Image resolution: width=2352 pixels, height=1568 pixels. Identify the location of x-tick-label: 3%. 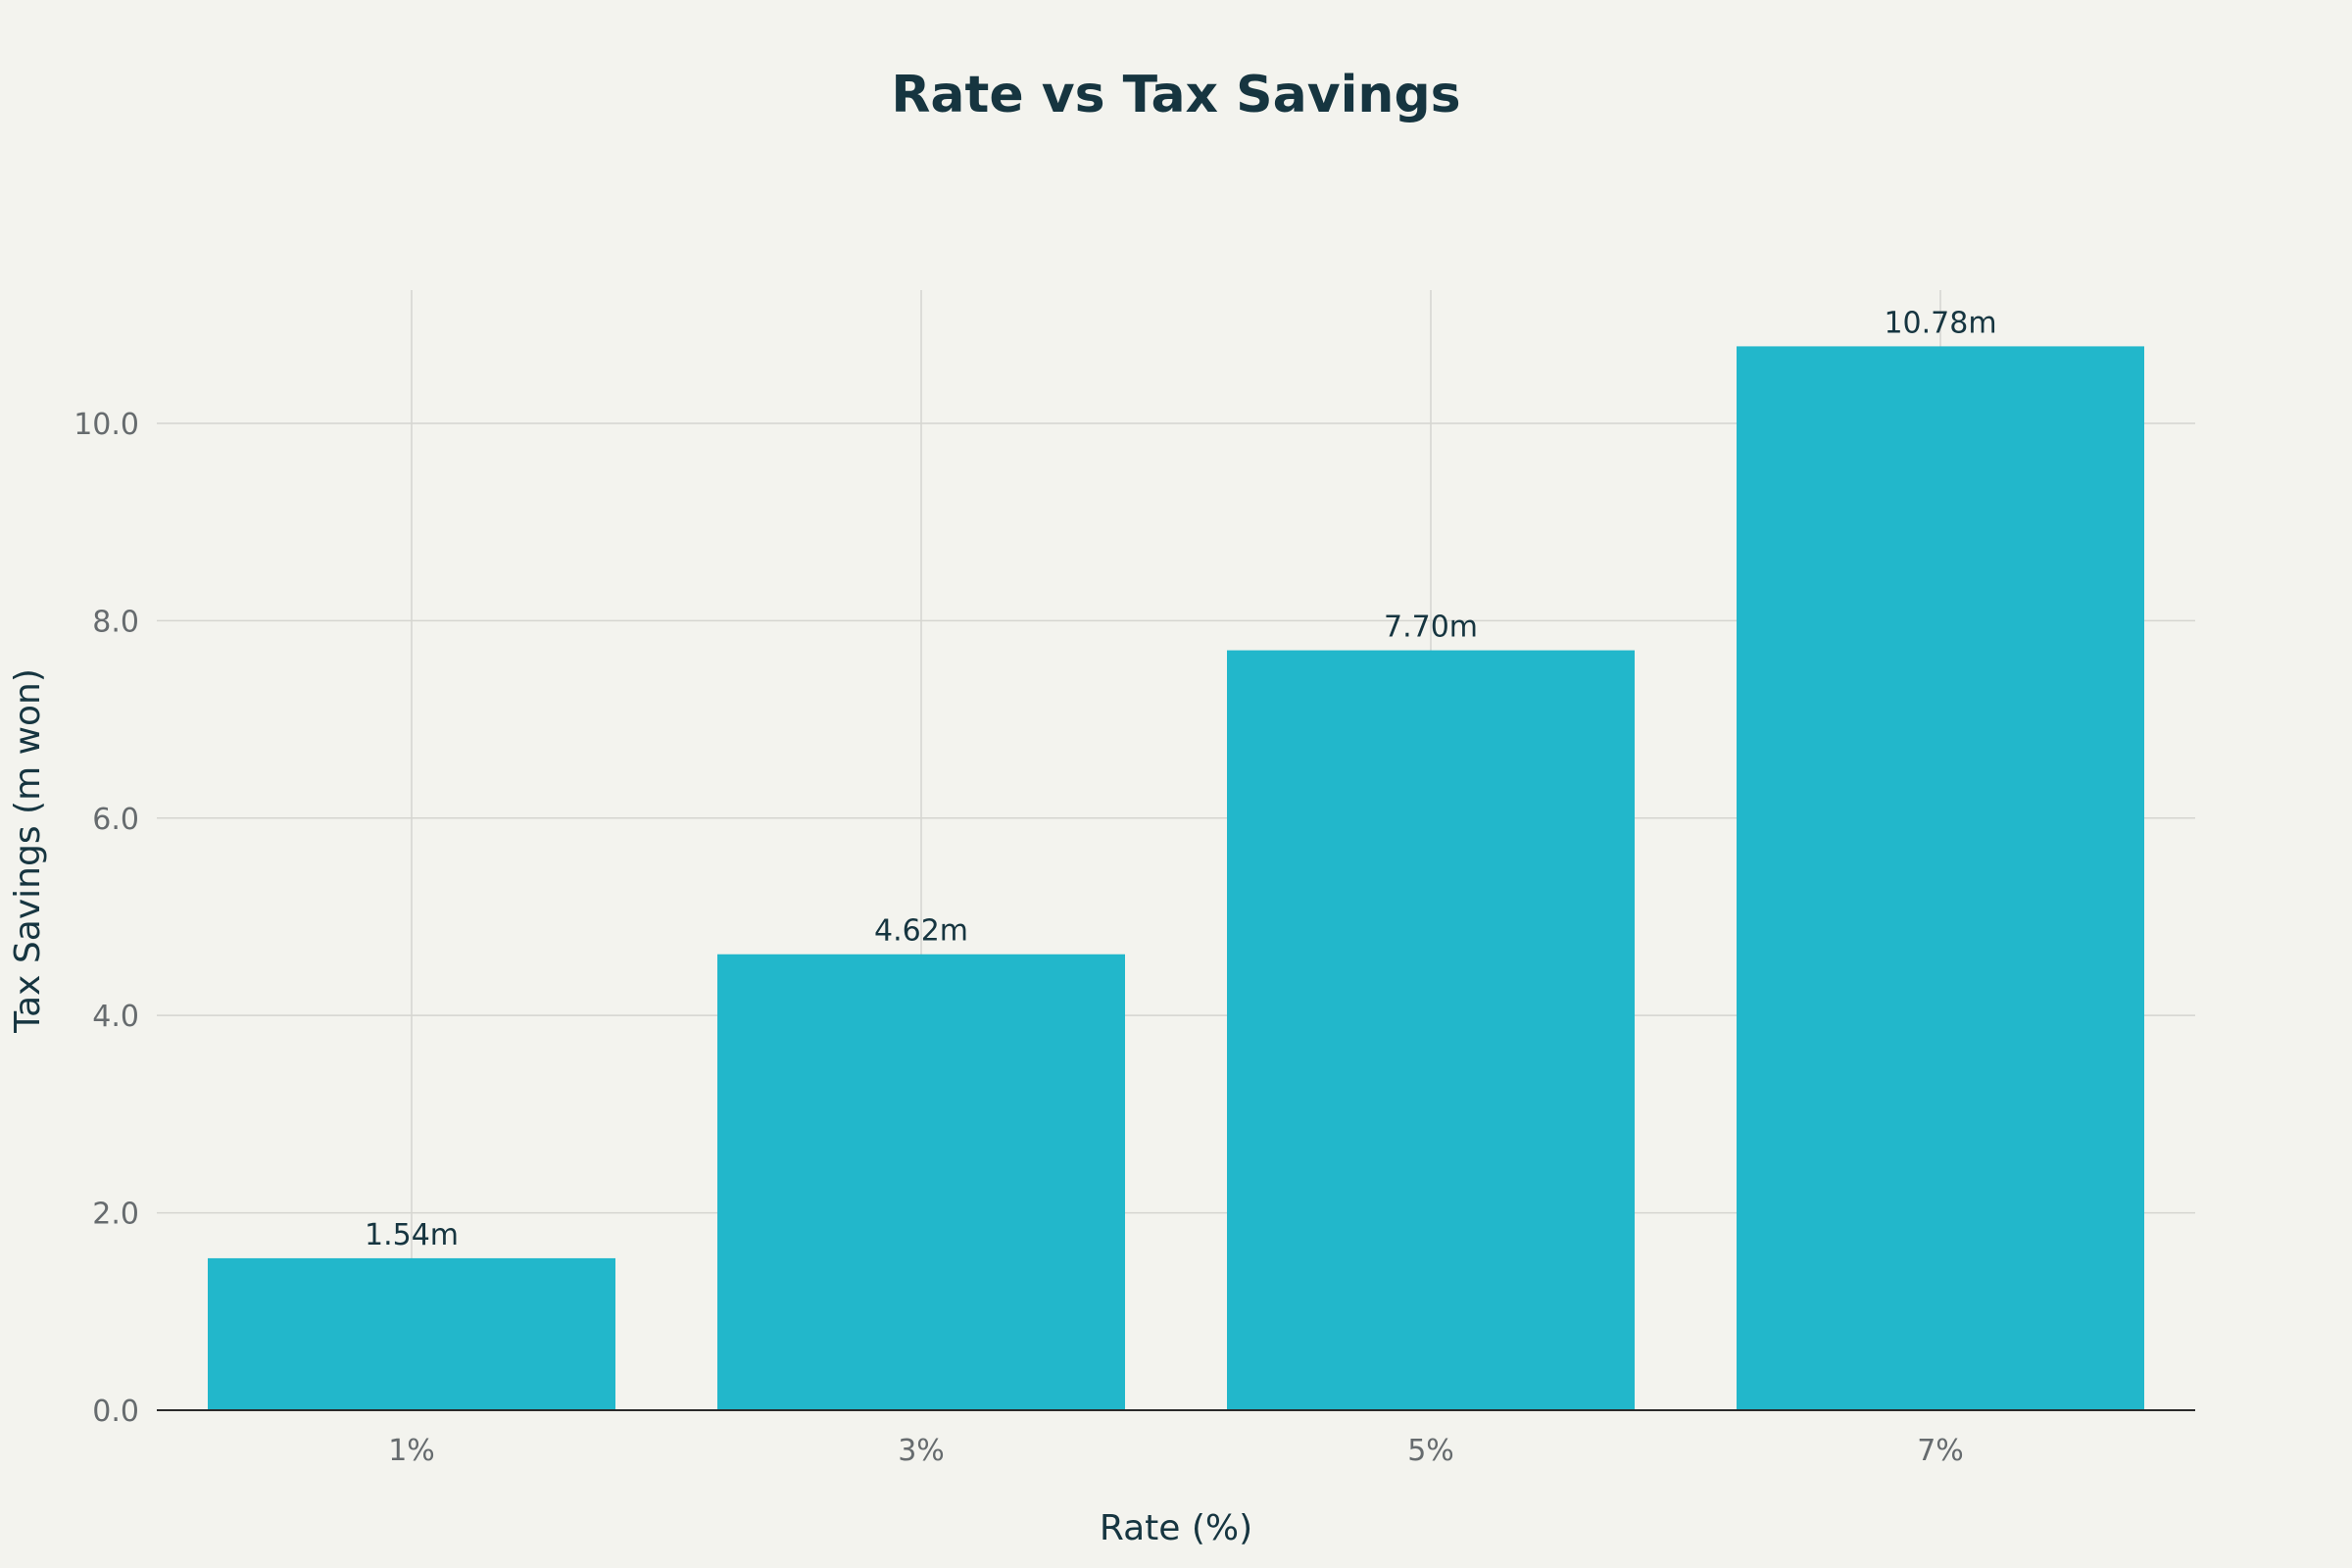
(921, 1451).